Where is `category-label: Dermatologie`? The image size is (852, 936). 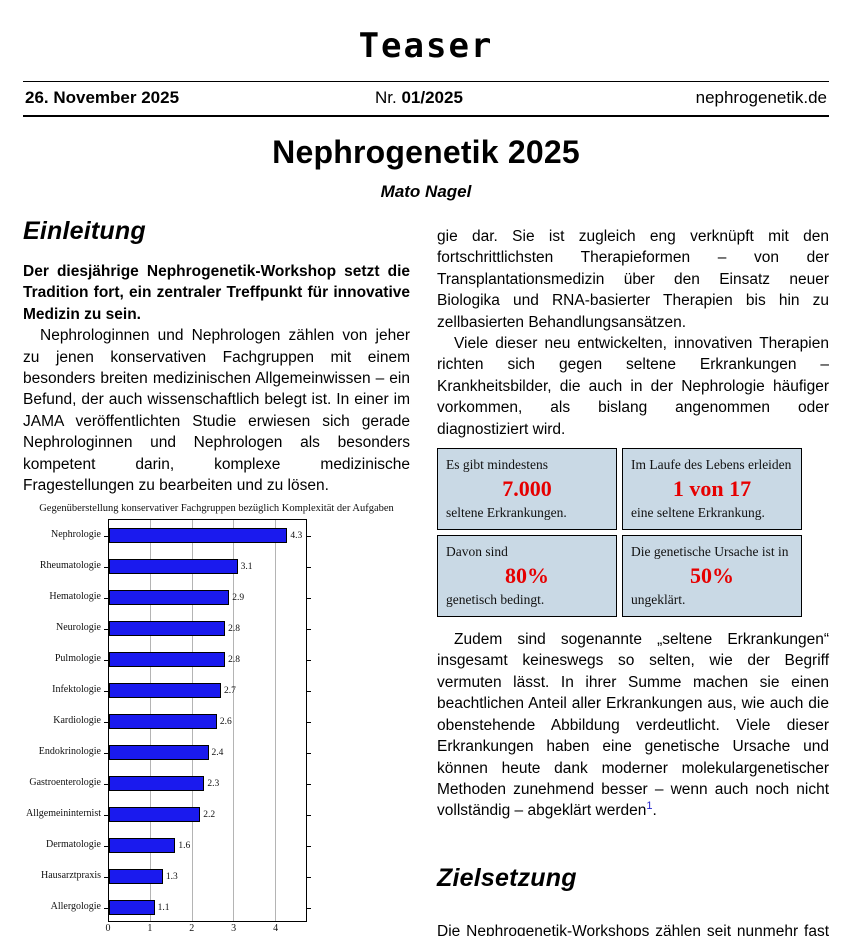 category-label: Dermatologie is located at coordinates (73, 845).